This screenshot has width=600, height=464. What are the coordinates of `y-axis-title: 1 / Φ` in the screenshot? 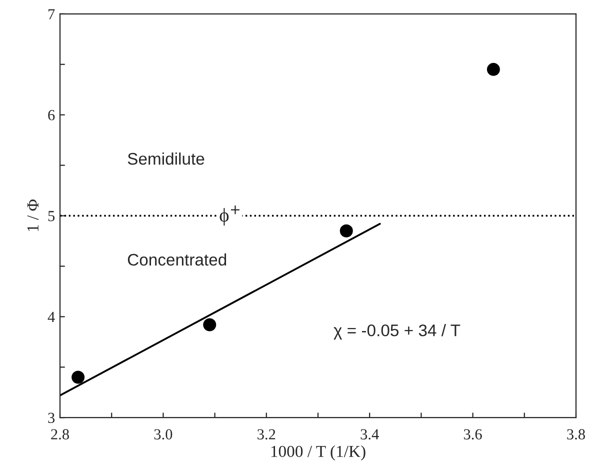 It's located at (33, 216).